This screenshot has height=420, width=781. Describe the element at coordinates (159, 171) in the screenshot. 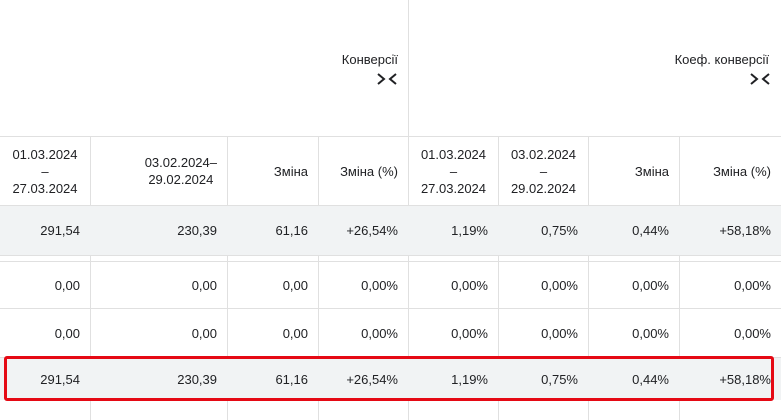

I see `col-header-period-previous: 03.02.2024– 29.02.2024` at that location.